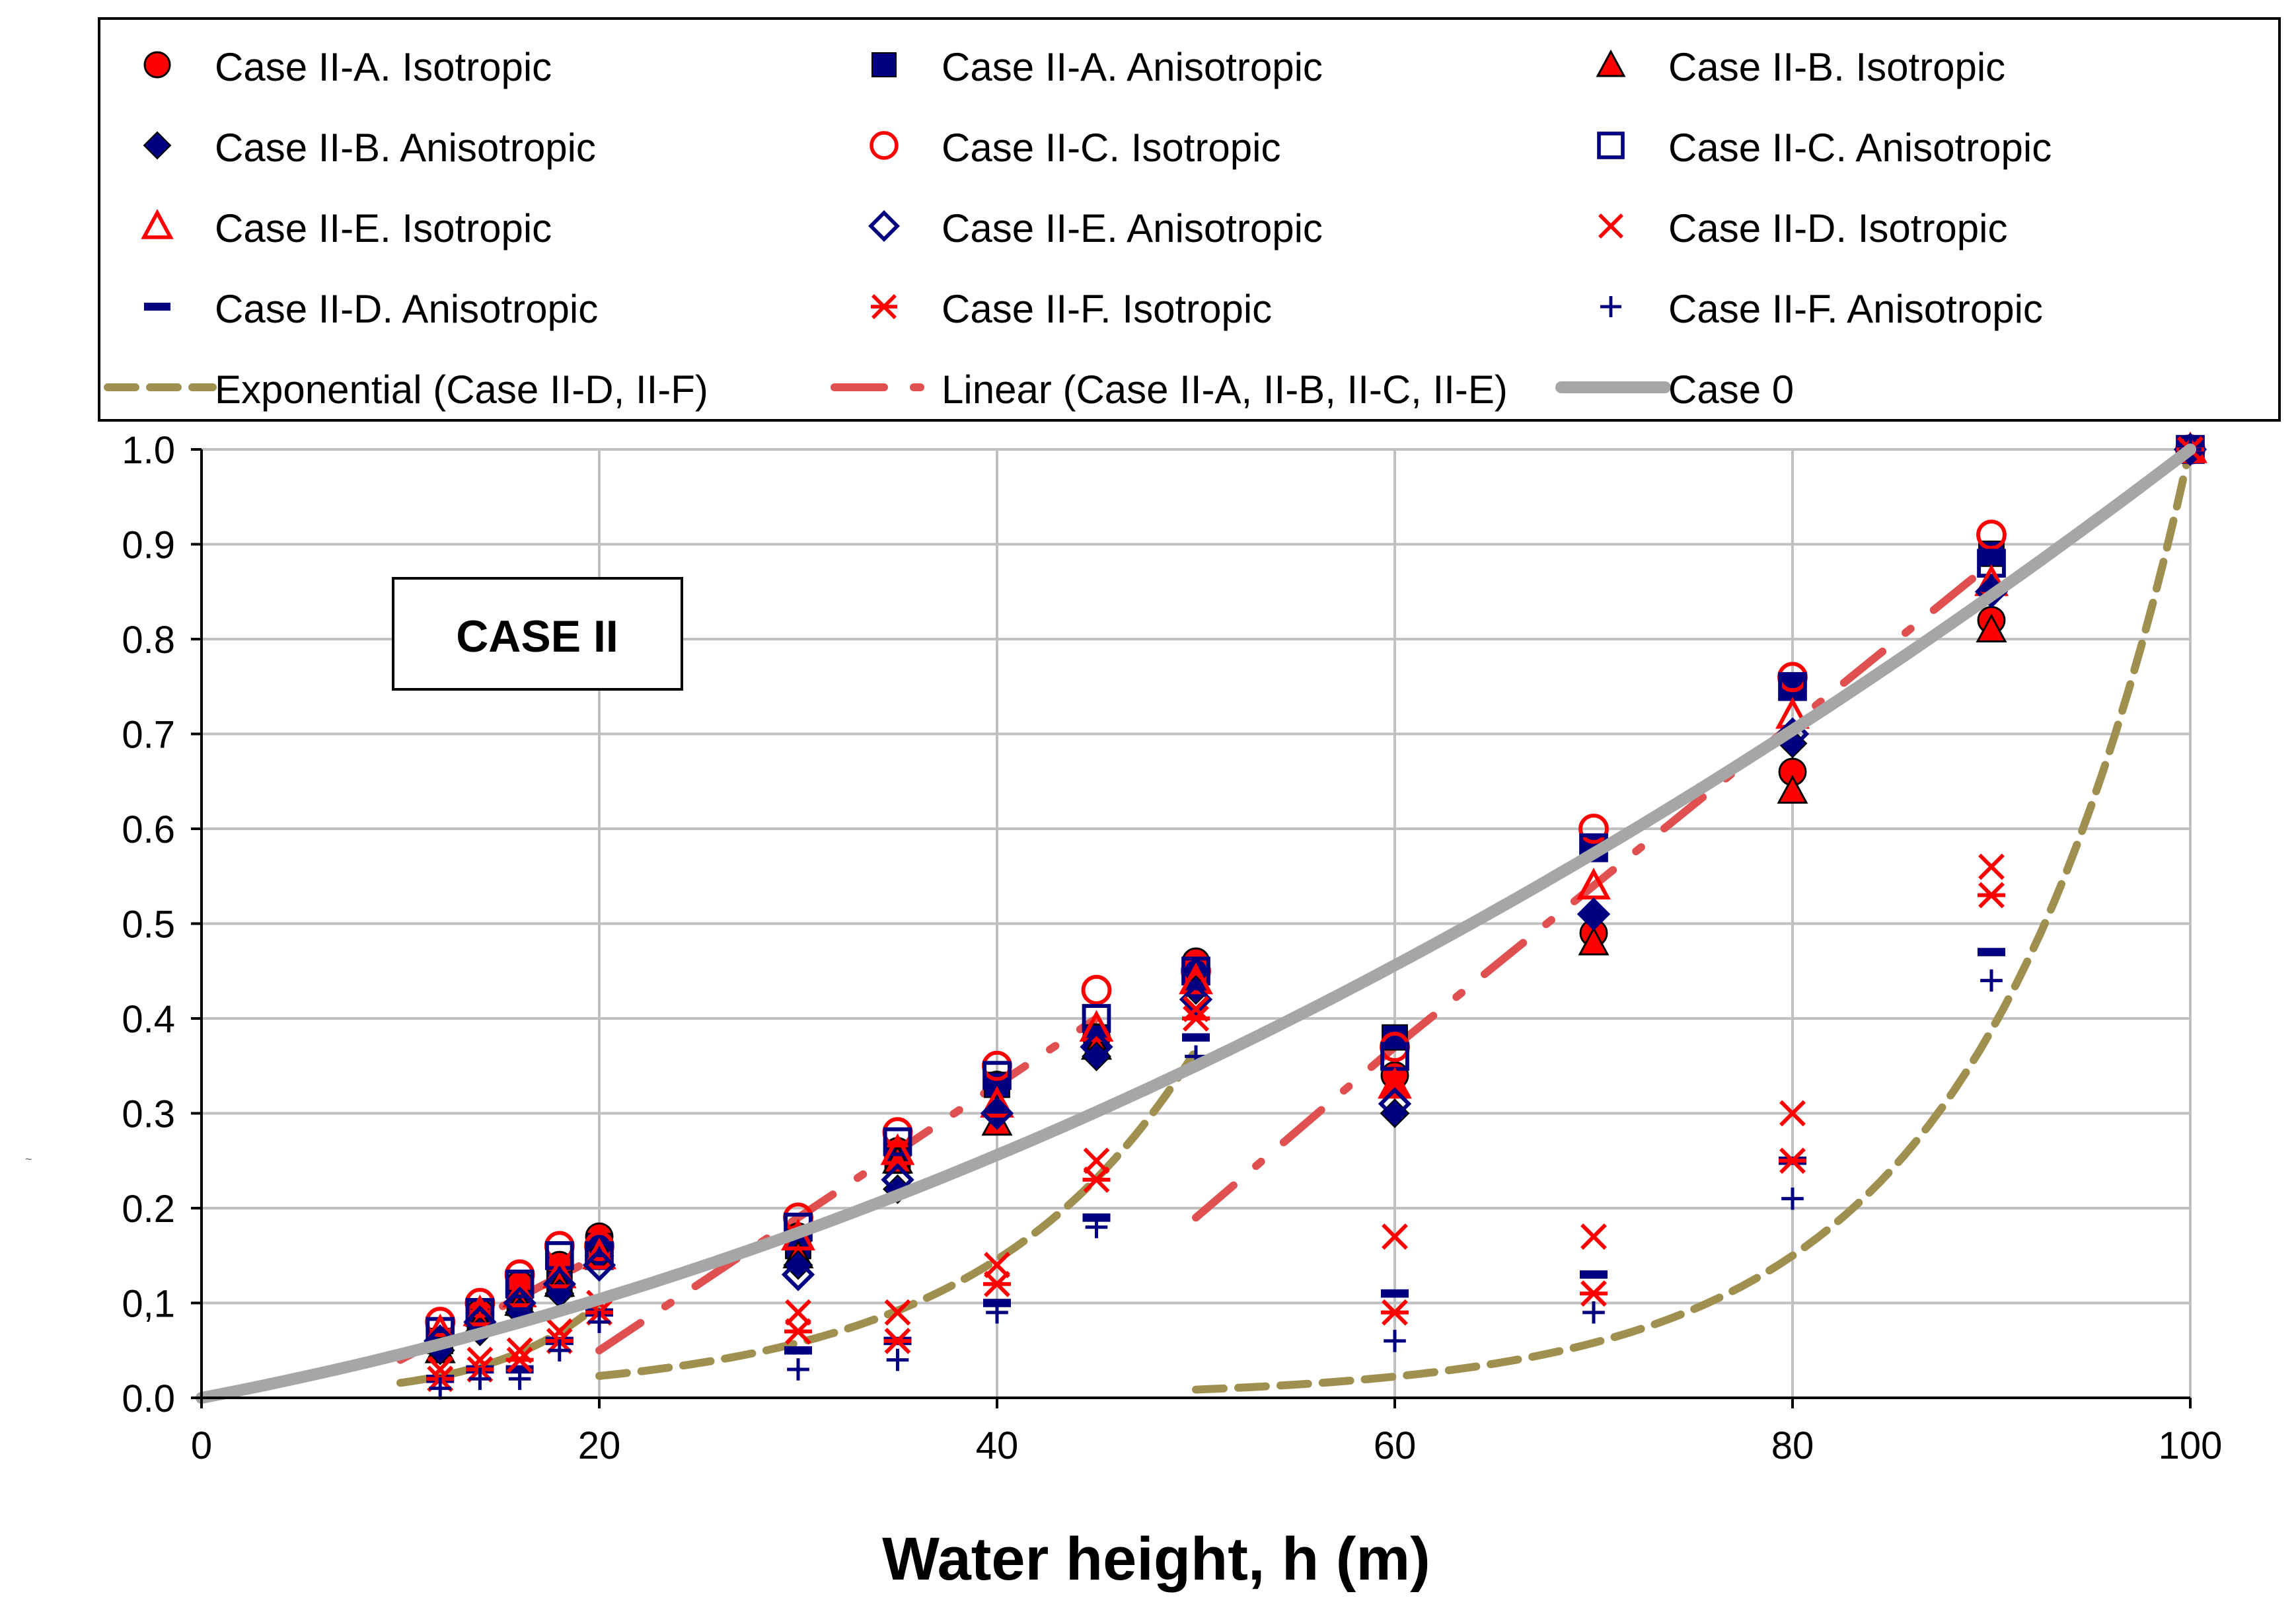 The width and height of the screenshot is (2296, 1608). Describe the element at coordinates (537, 636) in the screenshot. I see `annotation-label: CASE II` at that location.